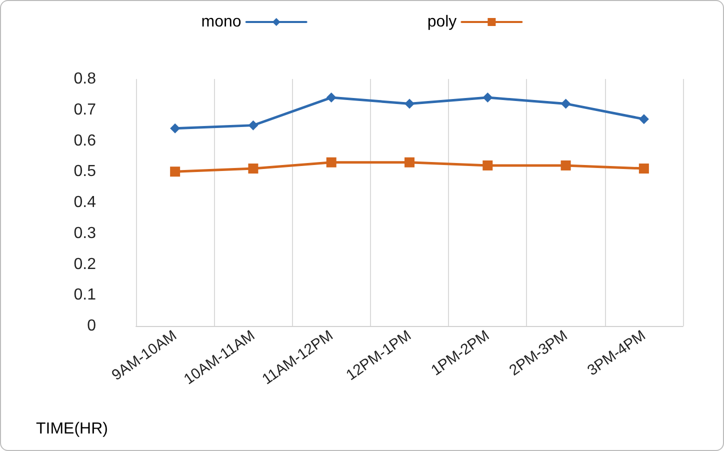  I want to click on x-axis-title: TIME(HR), so click(72, 429).